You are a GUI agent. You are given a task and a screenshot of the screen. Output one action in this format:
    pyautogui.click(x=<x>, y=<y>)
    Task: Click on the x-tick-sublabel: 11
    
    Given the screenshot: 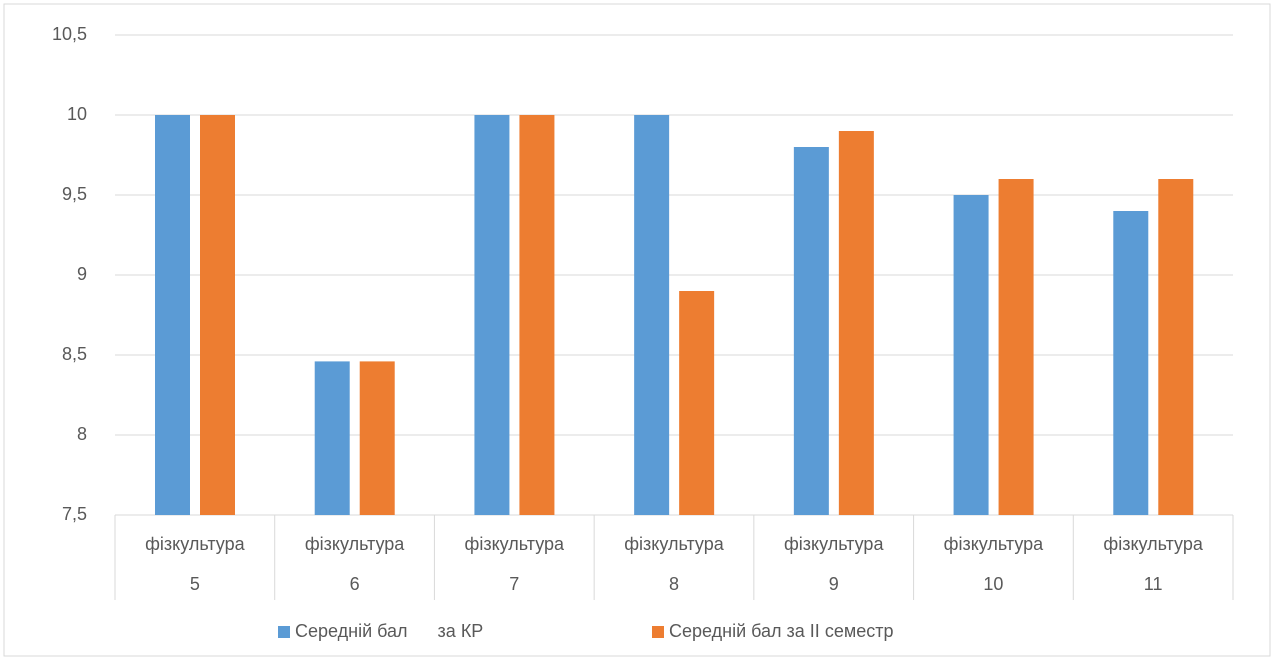 What is the action you would take?
    pyautogui.click(x=1153, y=584)
    